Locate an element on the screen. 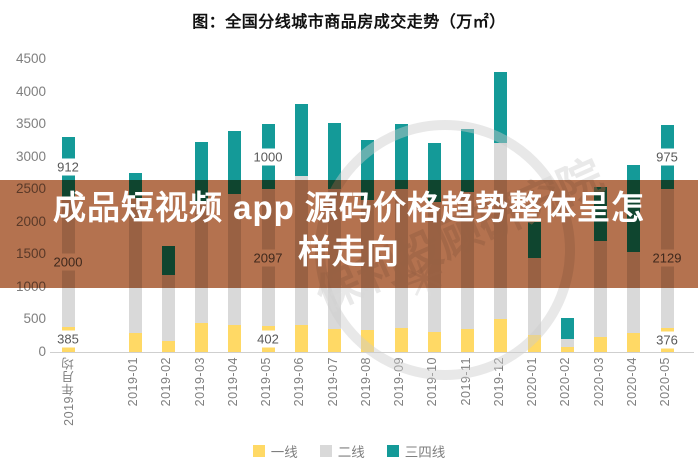 This screenshot has width=698, height=470. x-axis-tick-label: 2020-03 is located at coordinates (598, 382).